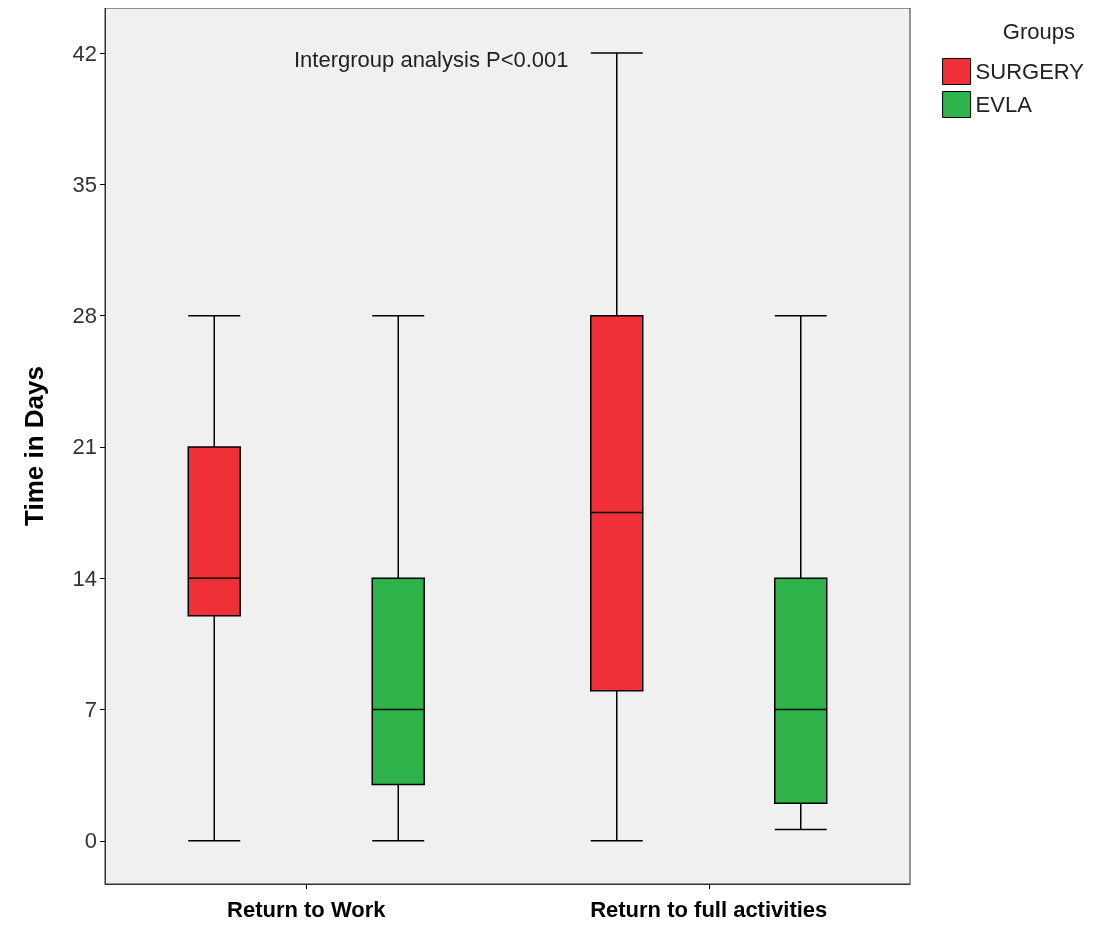 The width and height of the screenshot is (1105, 935). Describe the element at coordinates (1004, 104) in the screenshot. I see `legend-label: EVLA` at that location.